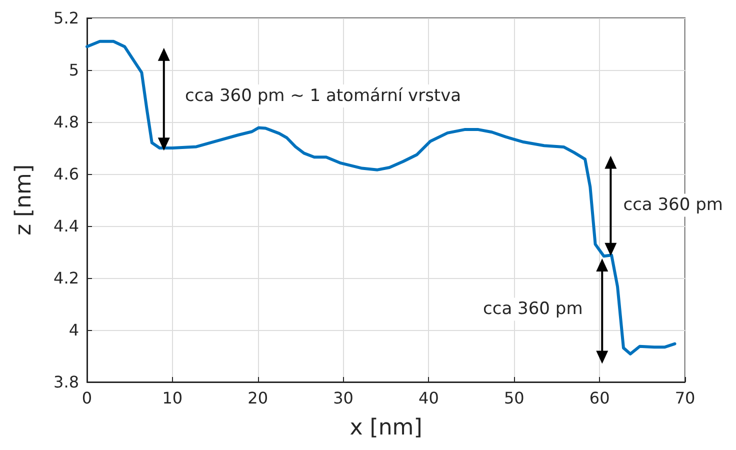  What do you see at coordinates (66, 174) in the screenshot?
I see `y-tick-label: 4.6` at bounding box center [66, 174].